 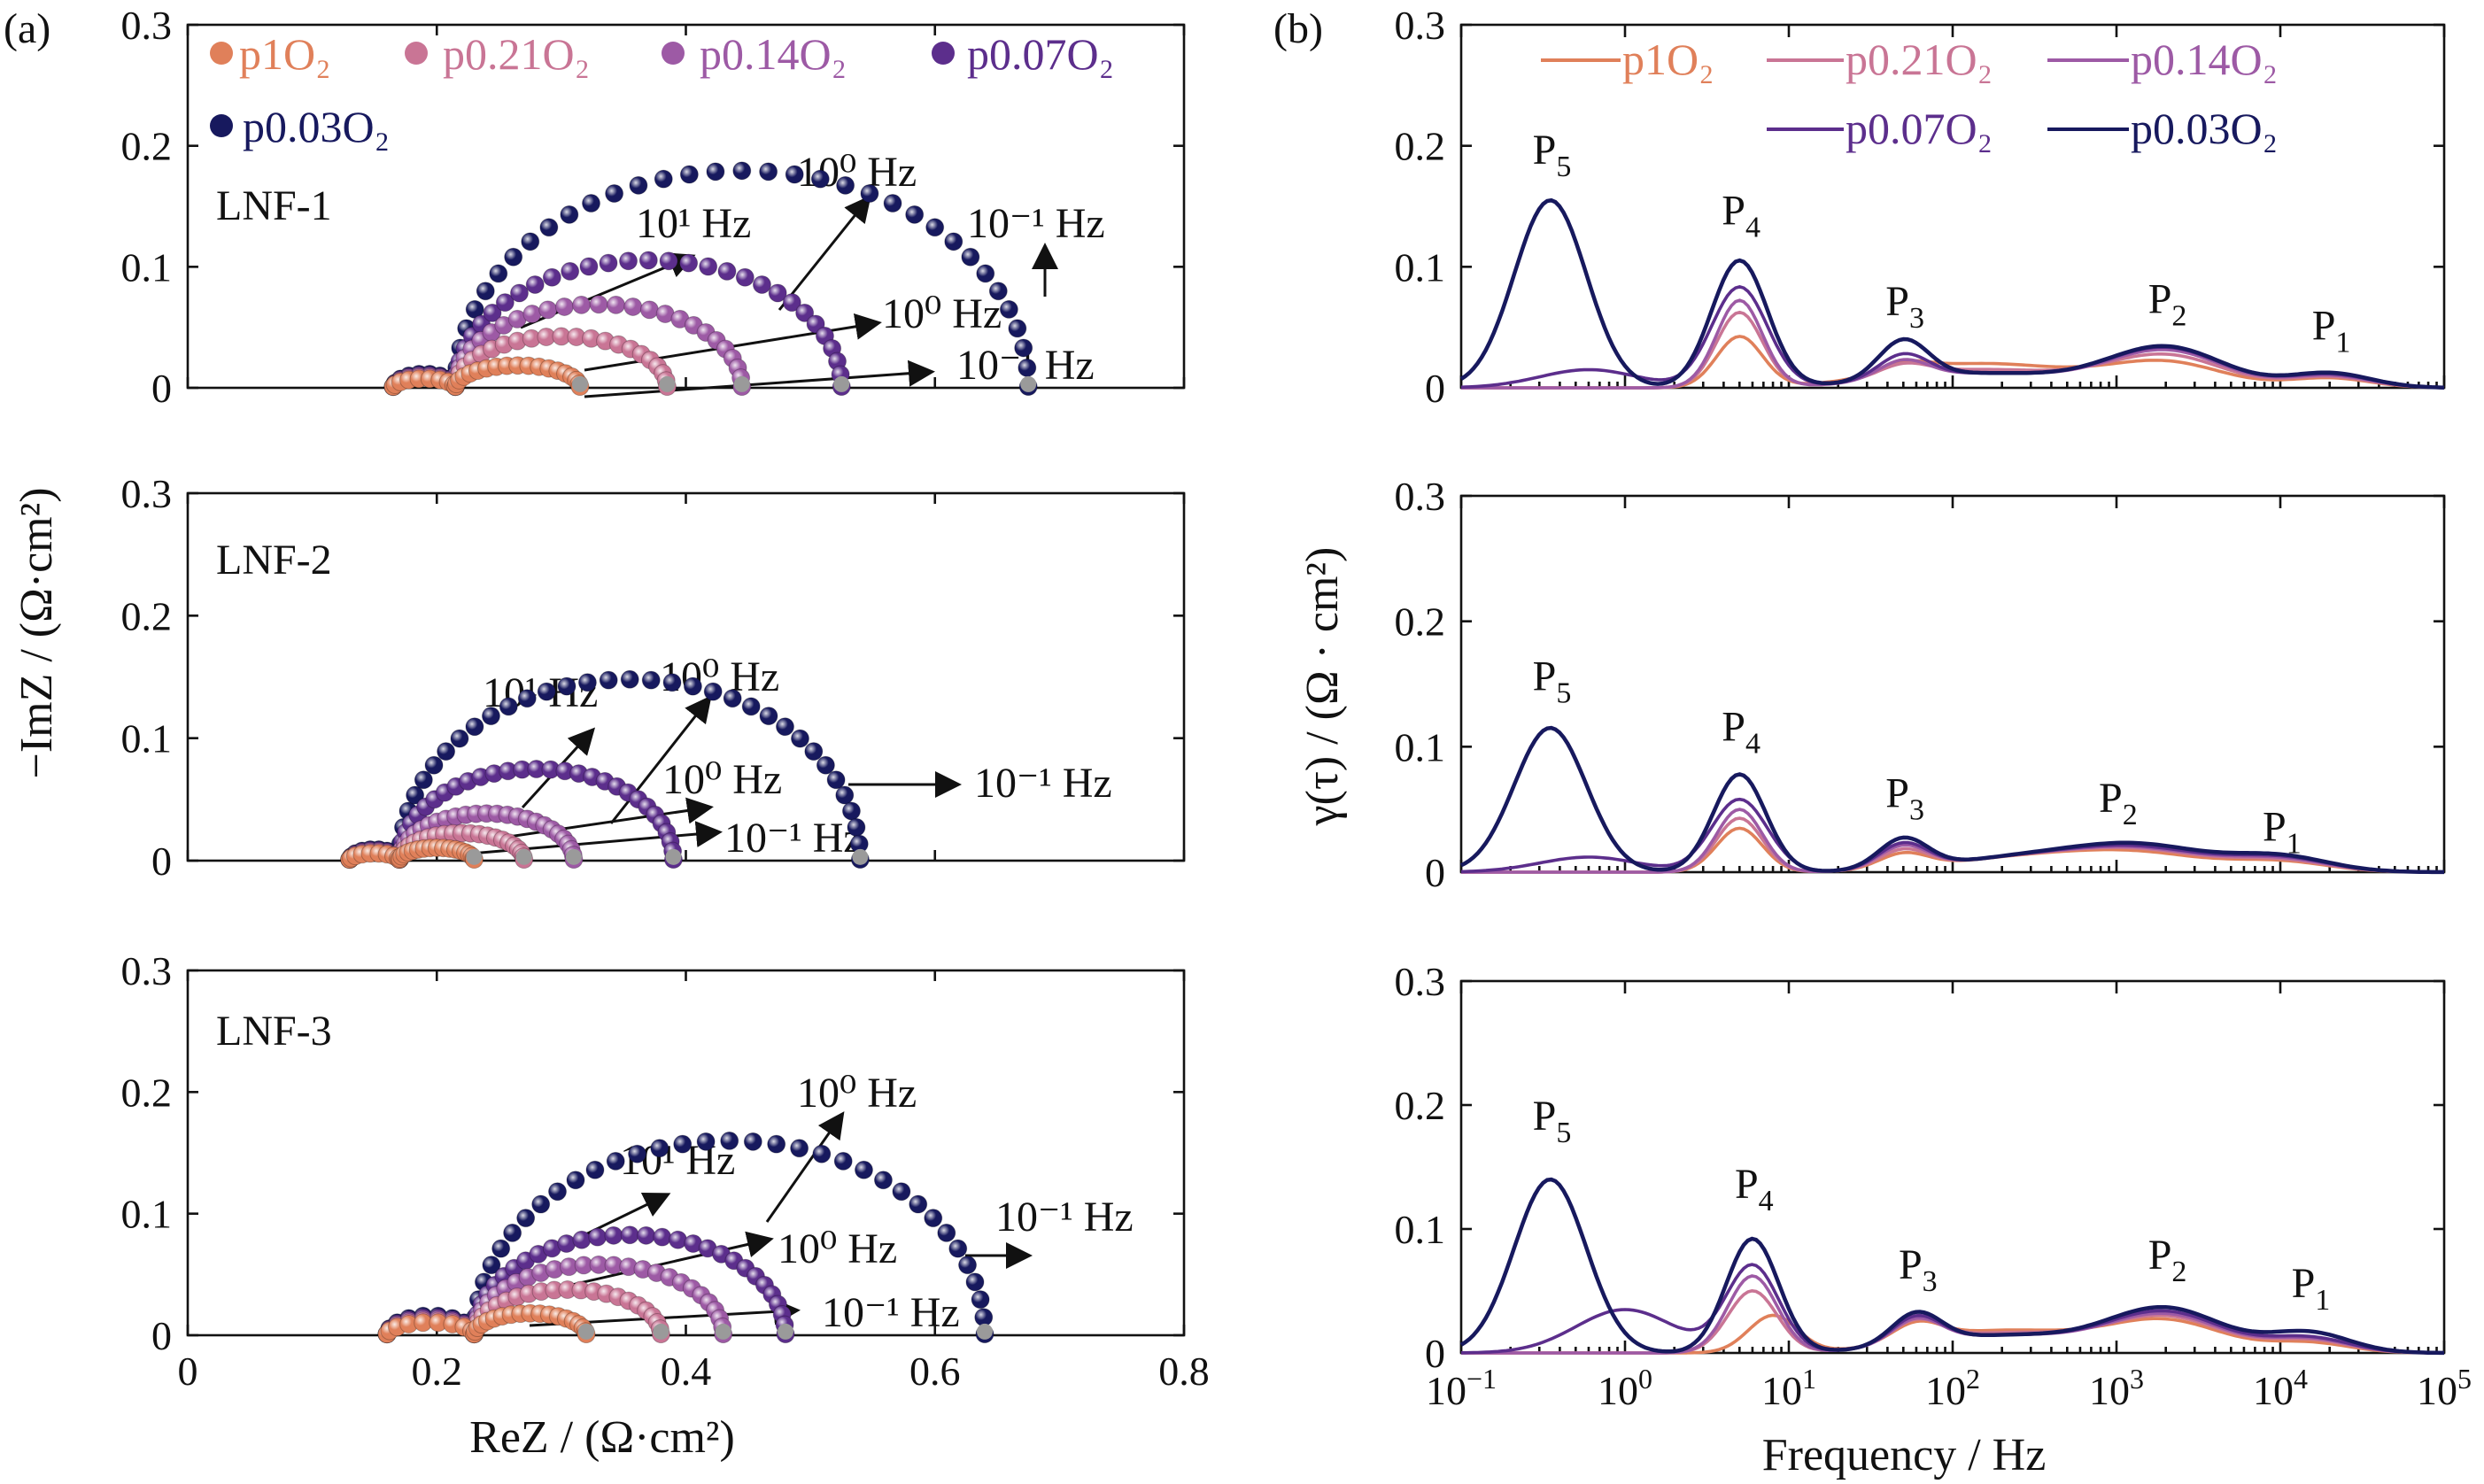 I want to click on legend-b-item-p007o2: p0.07O₂, so click(x=1880, y=128).